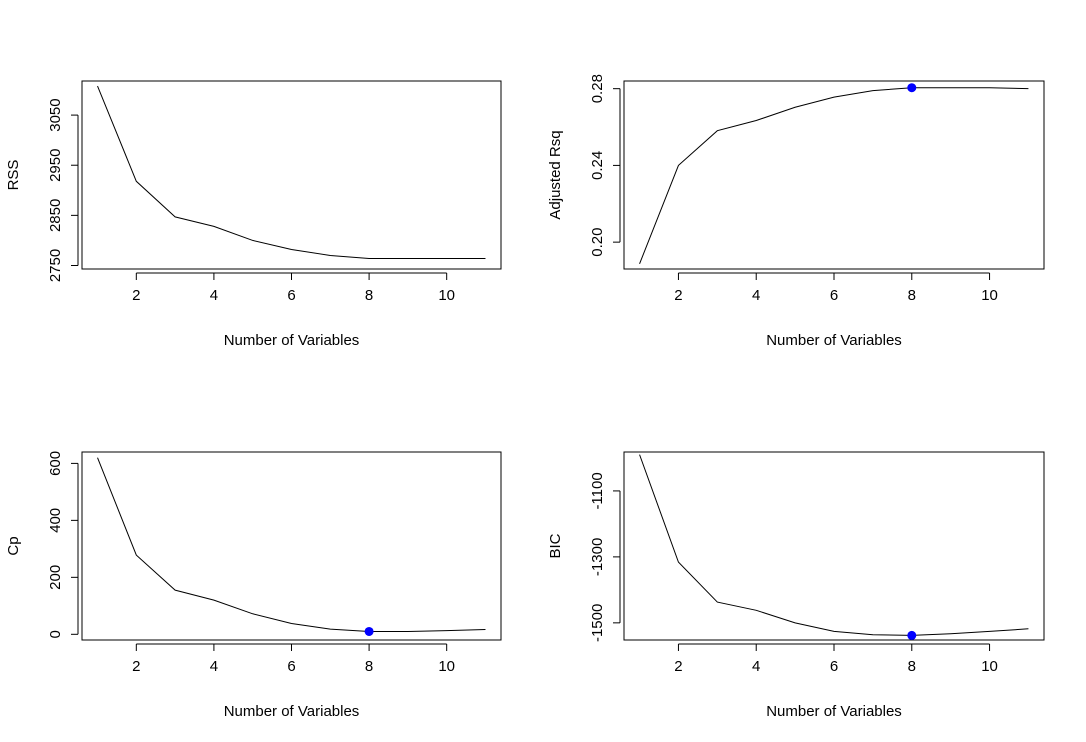 The width and height of the screenshot is (1086, 742). What do you see at coordinates (446, 666) in the screenshot?
I see `x-tick-label-cp: 10` at bounding box center [446, 666].